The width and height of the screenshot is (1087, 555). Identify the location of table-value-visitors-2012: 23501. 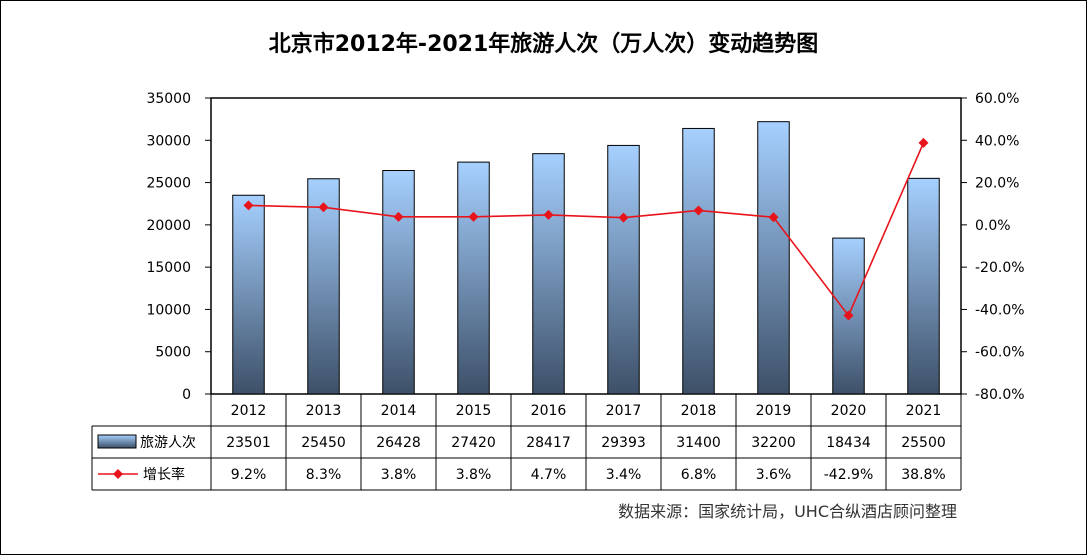
(248, 443).